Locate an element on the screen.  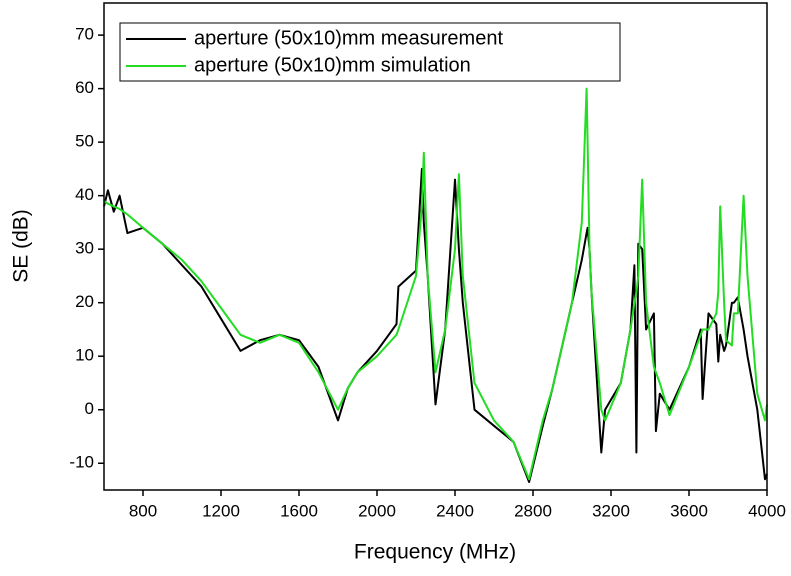
y-tick-label: 30 is located at coordinates (84, 248).